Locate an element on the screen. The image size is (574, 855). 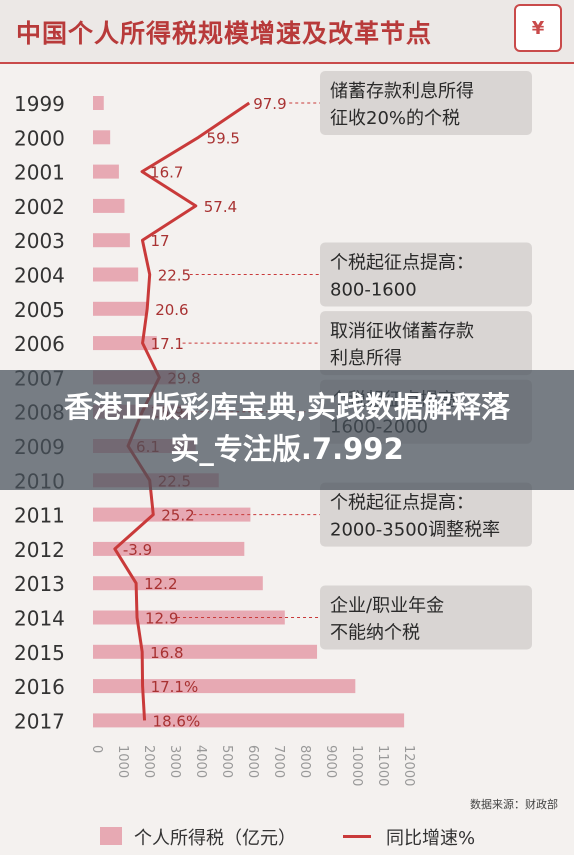
x-tick-label: 9000 is located at coordinates (330, 761).